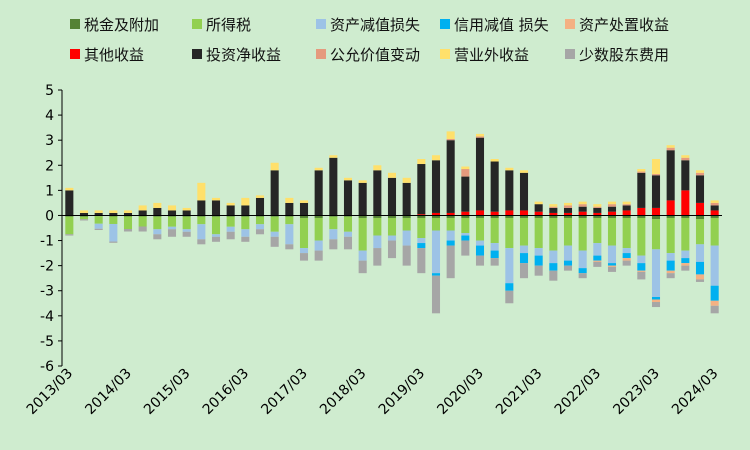 The height and width of the screenshot is (450, 750). I want to click on legend-swatch, so click(570, 54).